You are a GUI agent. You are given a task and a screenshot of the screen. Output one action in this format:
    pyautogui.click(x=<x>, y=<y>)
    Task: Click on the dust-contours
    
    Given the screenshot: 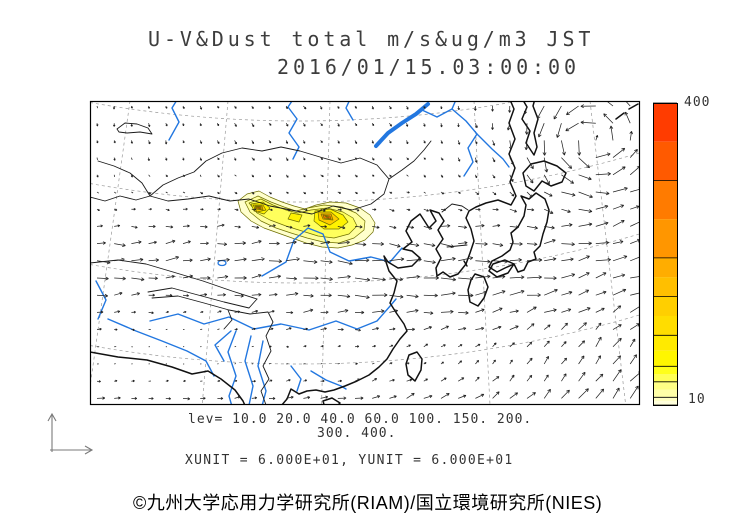 What is the action you would take?
    pyautogui.click(x=306, y=219)
    